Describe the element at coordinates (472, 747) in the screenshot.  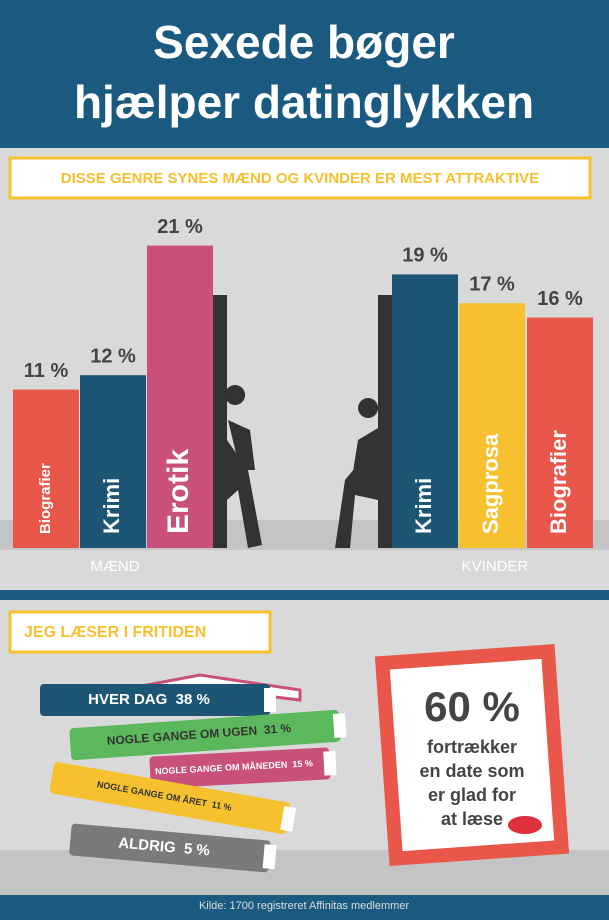
I see `frame-line: fortrækker` at that location.